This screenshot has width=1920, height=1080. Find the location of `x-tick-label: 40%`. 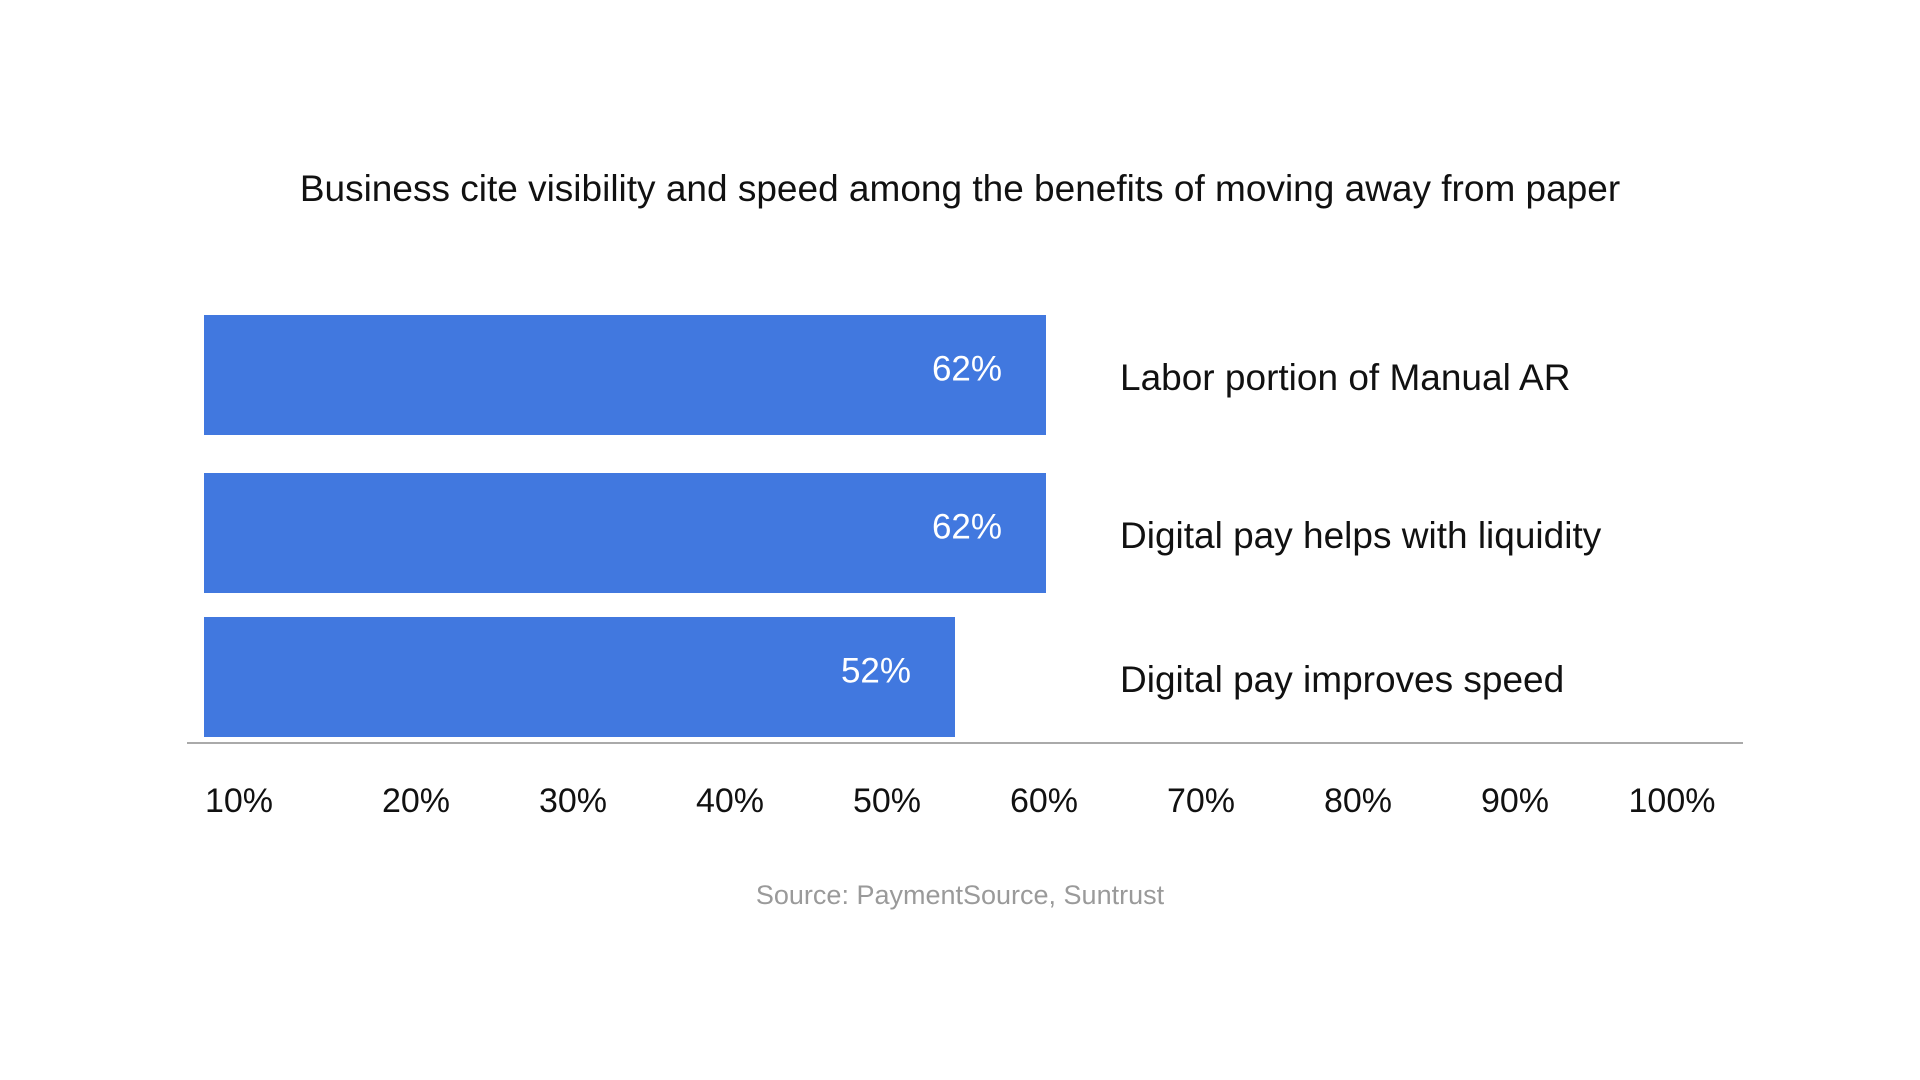

x-tick-label: 40% is located at coordinates (730, 801).